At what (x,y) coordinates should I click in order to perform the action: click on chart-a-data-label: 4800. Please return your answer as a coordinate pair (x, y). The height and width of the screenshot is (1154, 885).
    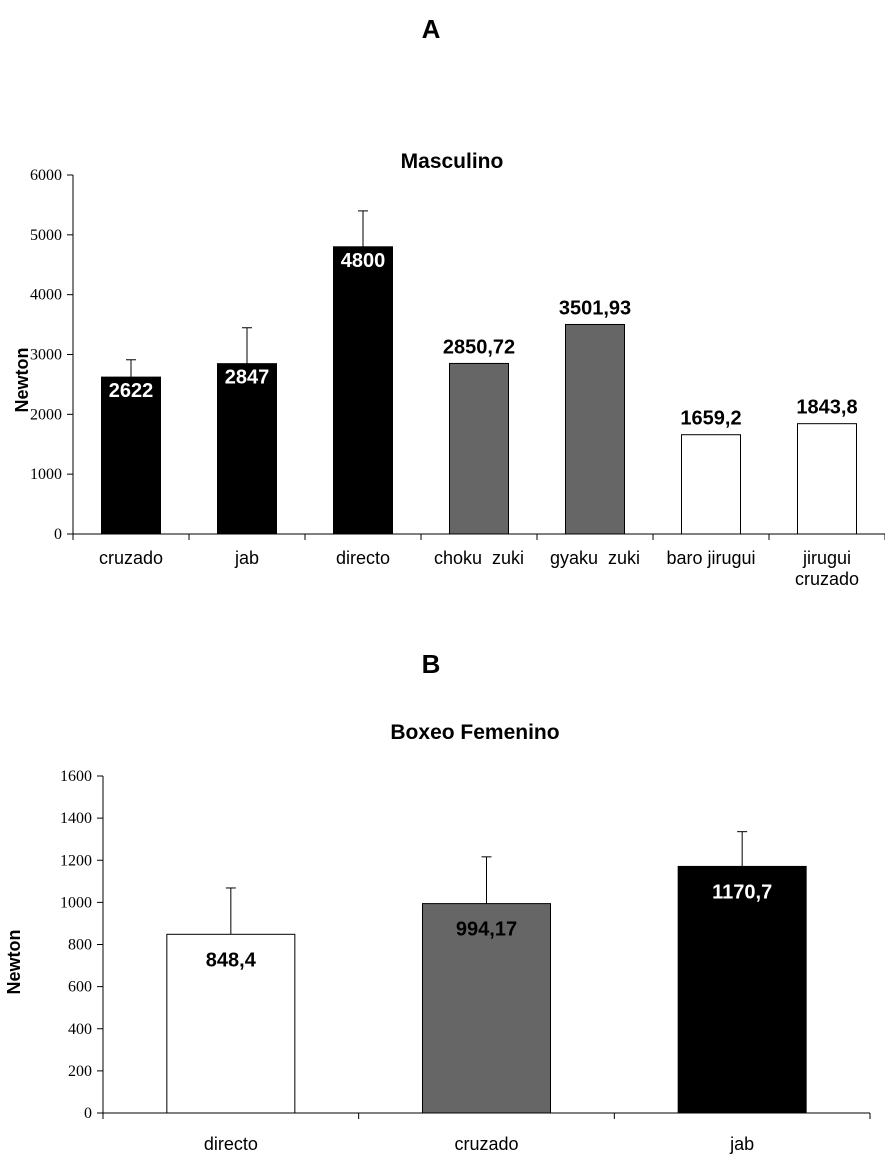
    Looking at the image, I should click on (363, 261).